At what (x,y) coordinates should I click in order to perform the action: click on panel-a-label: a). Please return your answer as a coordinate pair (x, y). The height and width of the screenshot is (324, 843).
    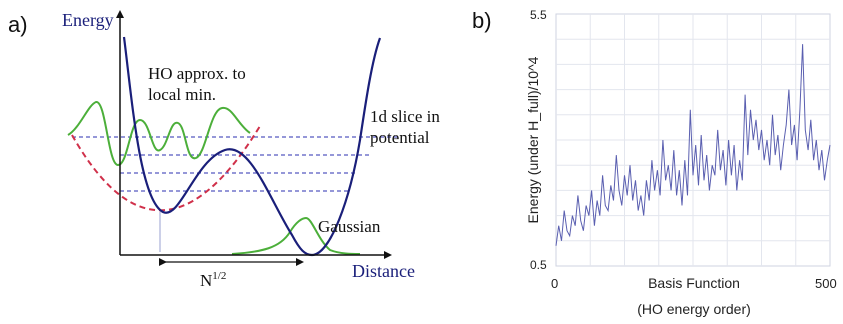
    Looking at the image, I should click on (18, 24).